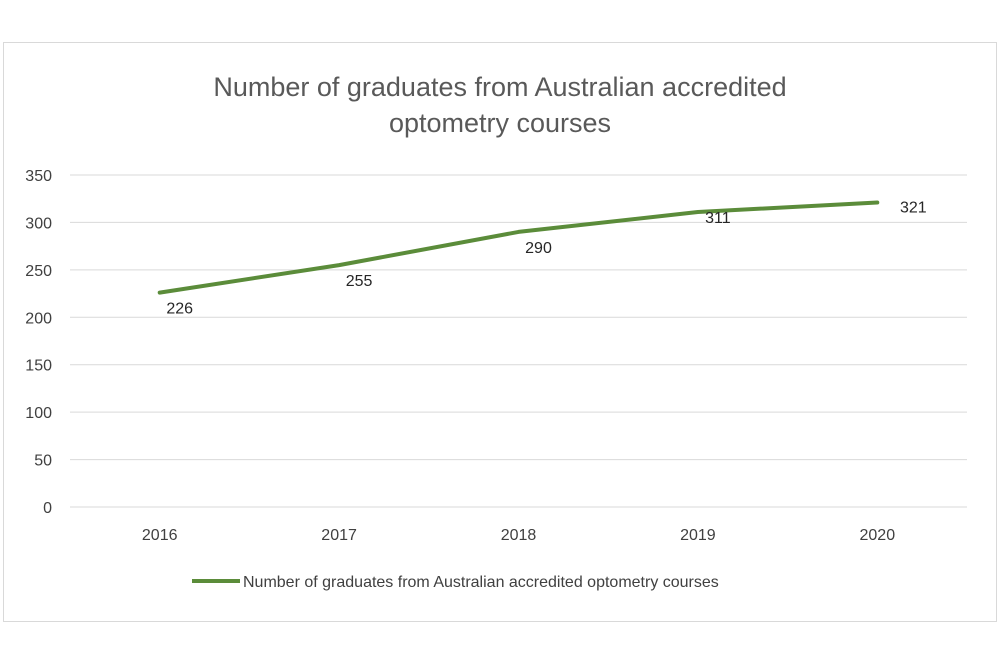 The image size is (1000, 667). I want to click on x-tick-label: 2016, so click(160, 535).